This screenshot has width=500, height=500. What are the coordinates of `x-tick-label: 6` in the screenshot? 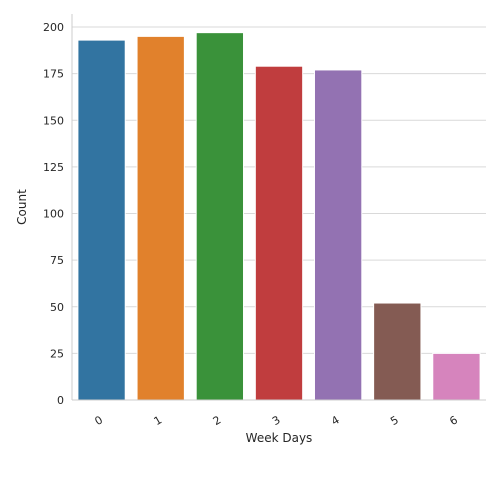 It's located at (453, 420).